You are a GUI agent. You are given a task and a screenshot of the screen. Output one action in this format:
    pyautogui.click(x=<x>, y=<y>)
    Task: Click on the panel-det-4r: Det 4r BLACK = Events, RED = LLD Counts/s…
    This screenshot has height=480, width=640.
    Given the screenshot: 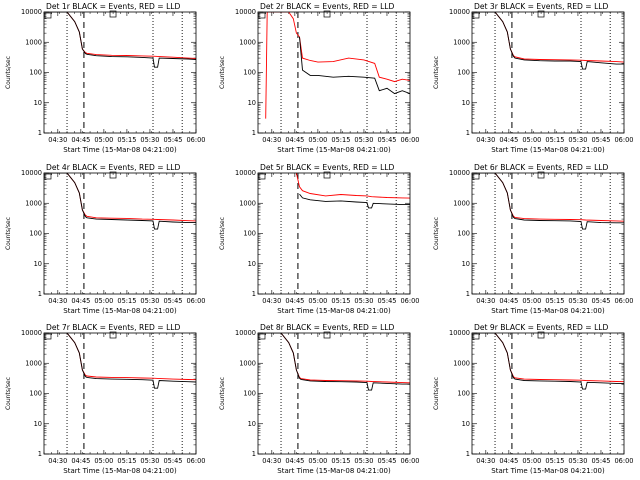 What is the action you would take?
    pyautogui.click(x=105, y=239)
    